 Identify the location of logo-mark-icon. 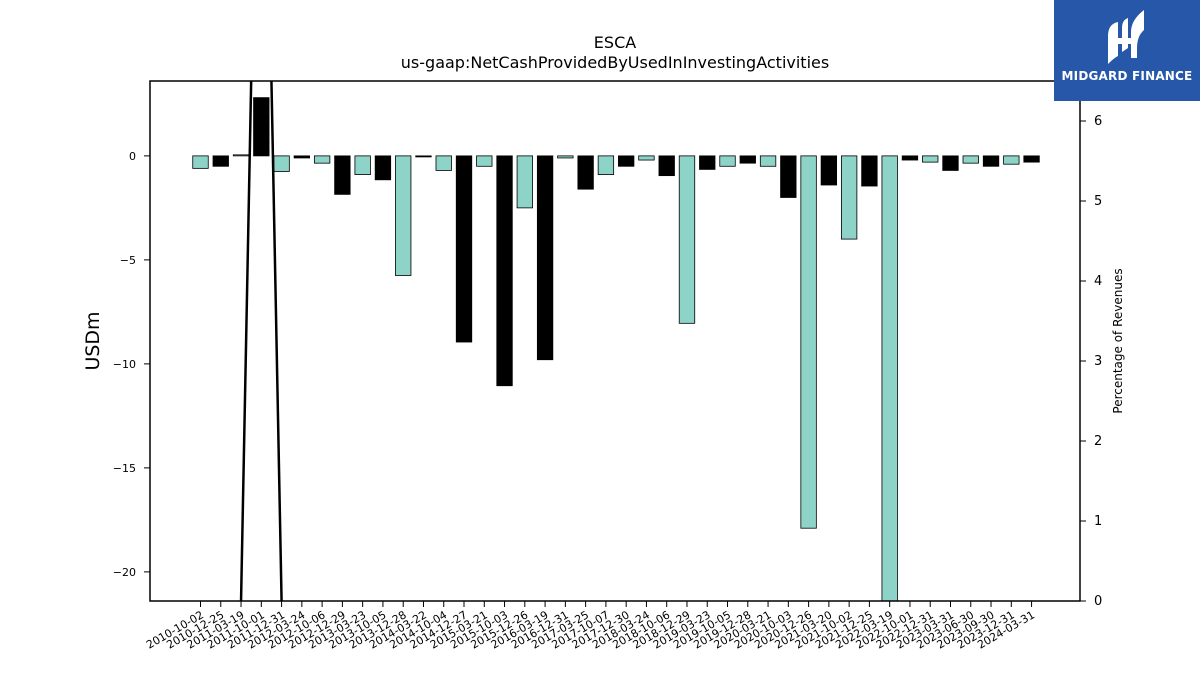
(1126, 37).